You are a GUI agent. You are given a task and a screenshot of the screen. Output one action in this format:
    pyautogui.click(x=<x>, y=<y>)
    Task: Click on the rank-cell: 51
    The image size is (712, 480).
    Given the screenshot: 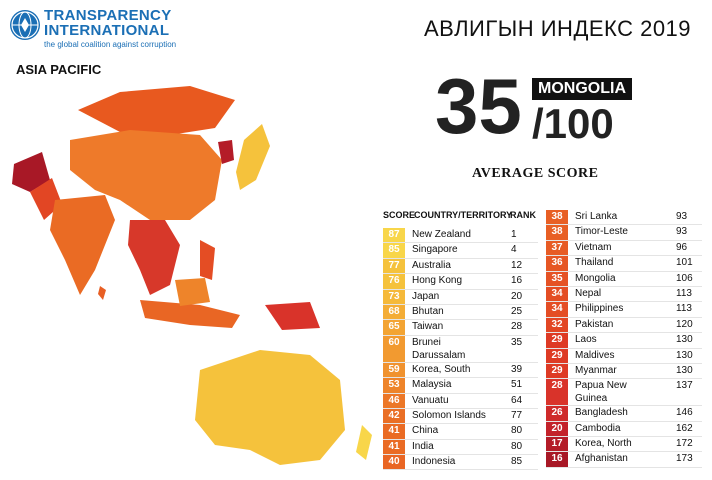 What is the action you would take?
    pyautogui.click(x=517, y=385)
    